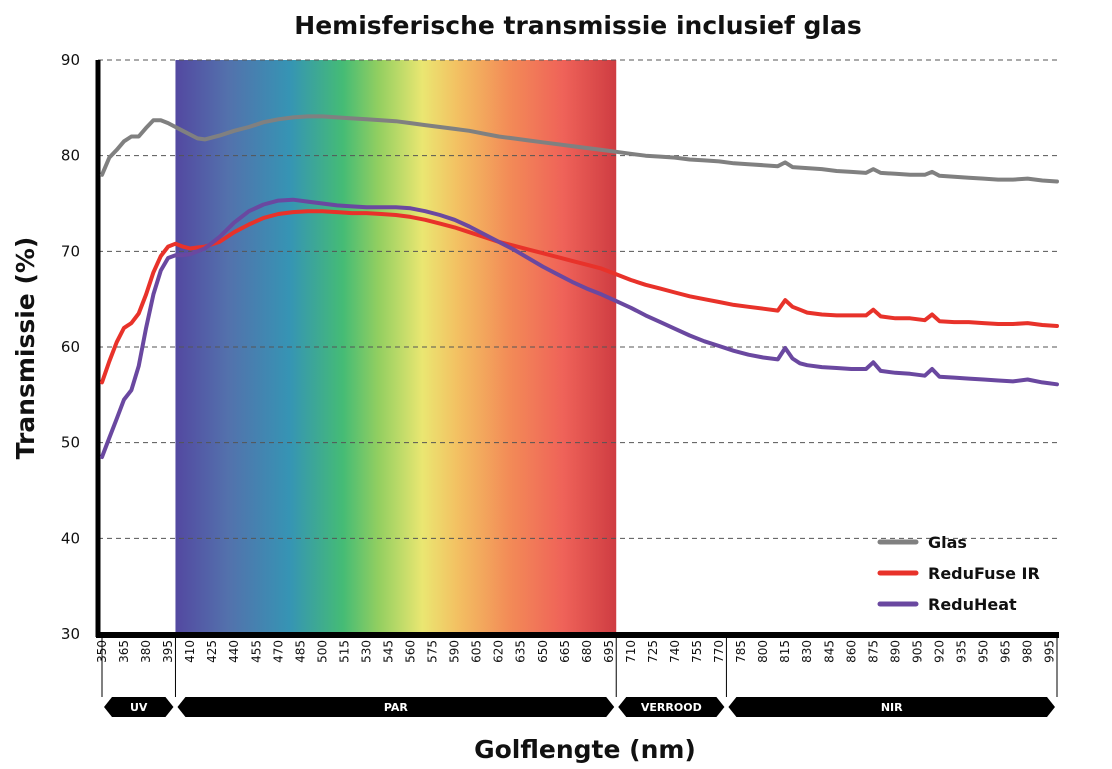 The image size is (1112, 769). I want to click on legend: Glas ReduFuse IR ReduHeat, so click(958, 573).